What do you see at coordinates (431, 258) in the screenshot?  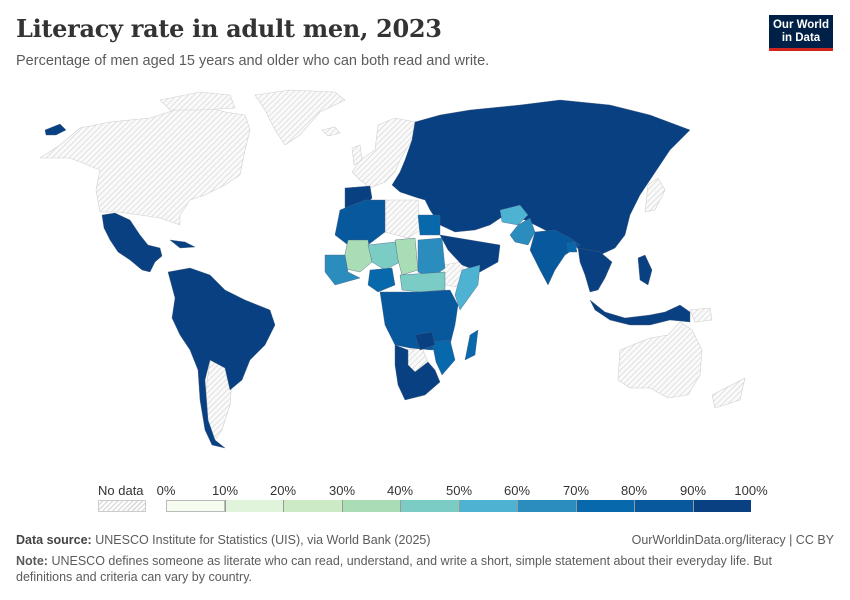 I see `region-sudan` at bounding box center [431, 258].